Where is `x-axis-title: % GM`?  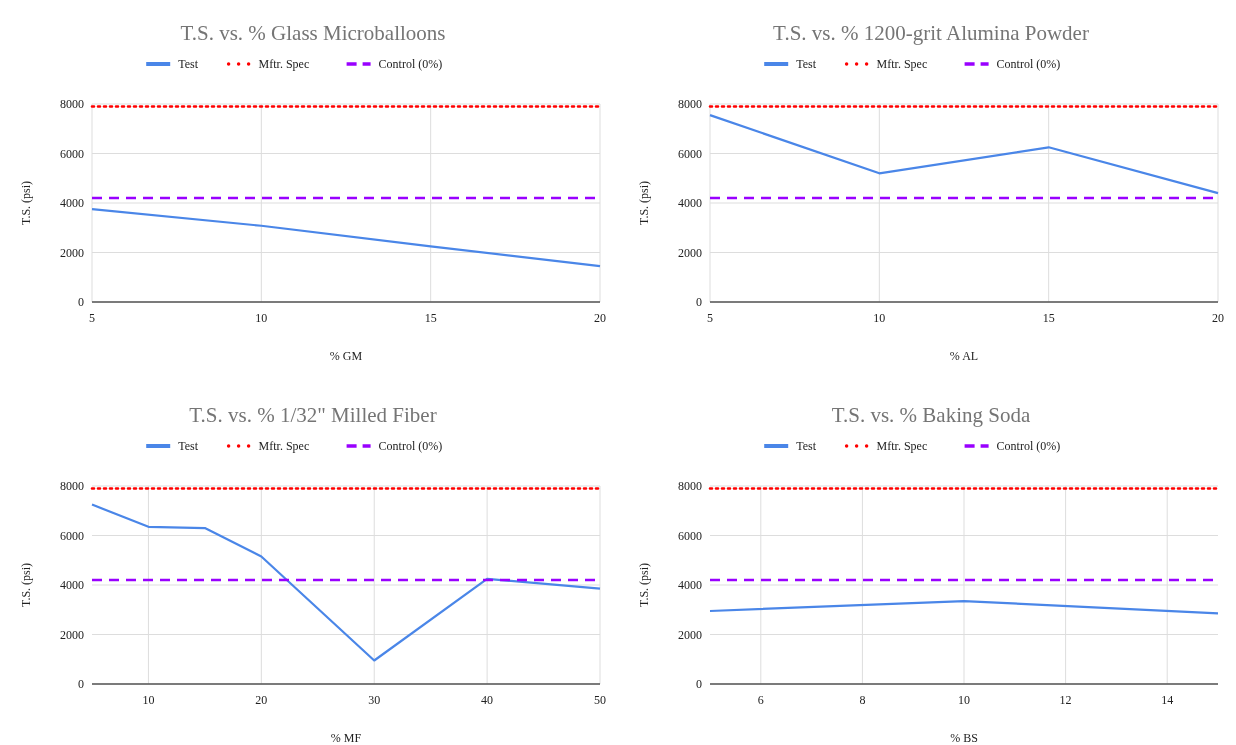 x-axis-title: % GM is located at coordinates (346, 356).